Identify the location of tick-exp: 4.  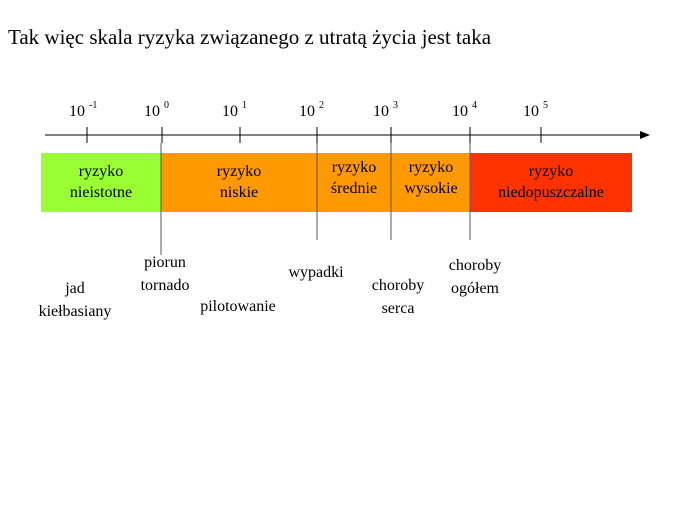
(474, 105).